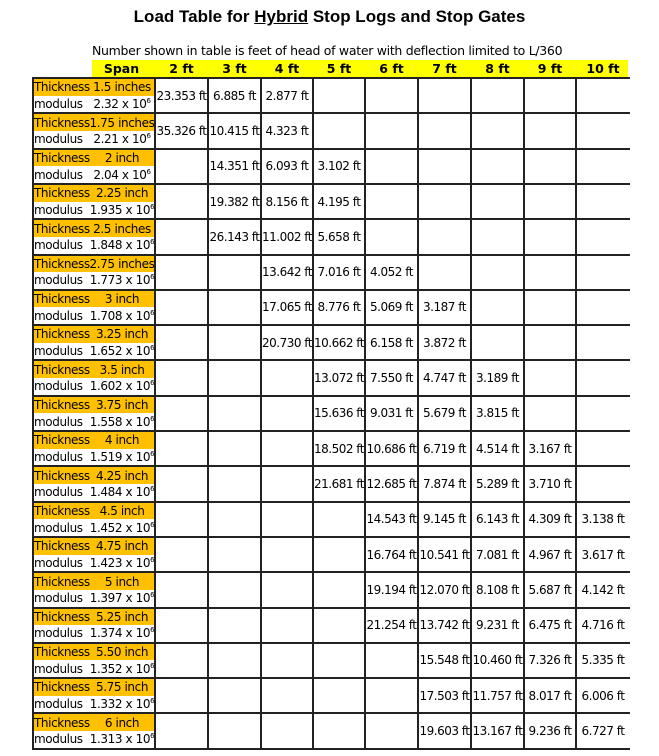 The image size is (659, 756). What do you see at coordinates (106, 174) in the screenshot?
I see `modulus-mantissa: 2.04` at bounding box center [106, 174].